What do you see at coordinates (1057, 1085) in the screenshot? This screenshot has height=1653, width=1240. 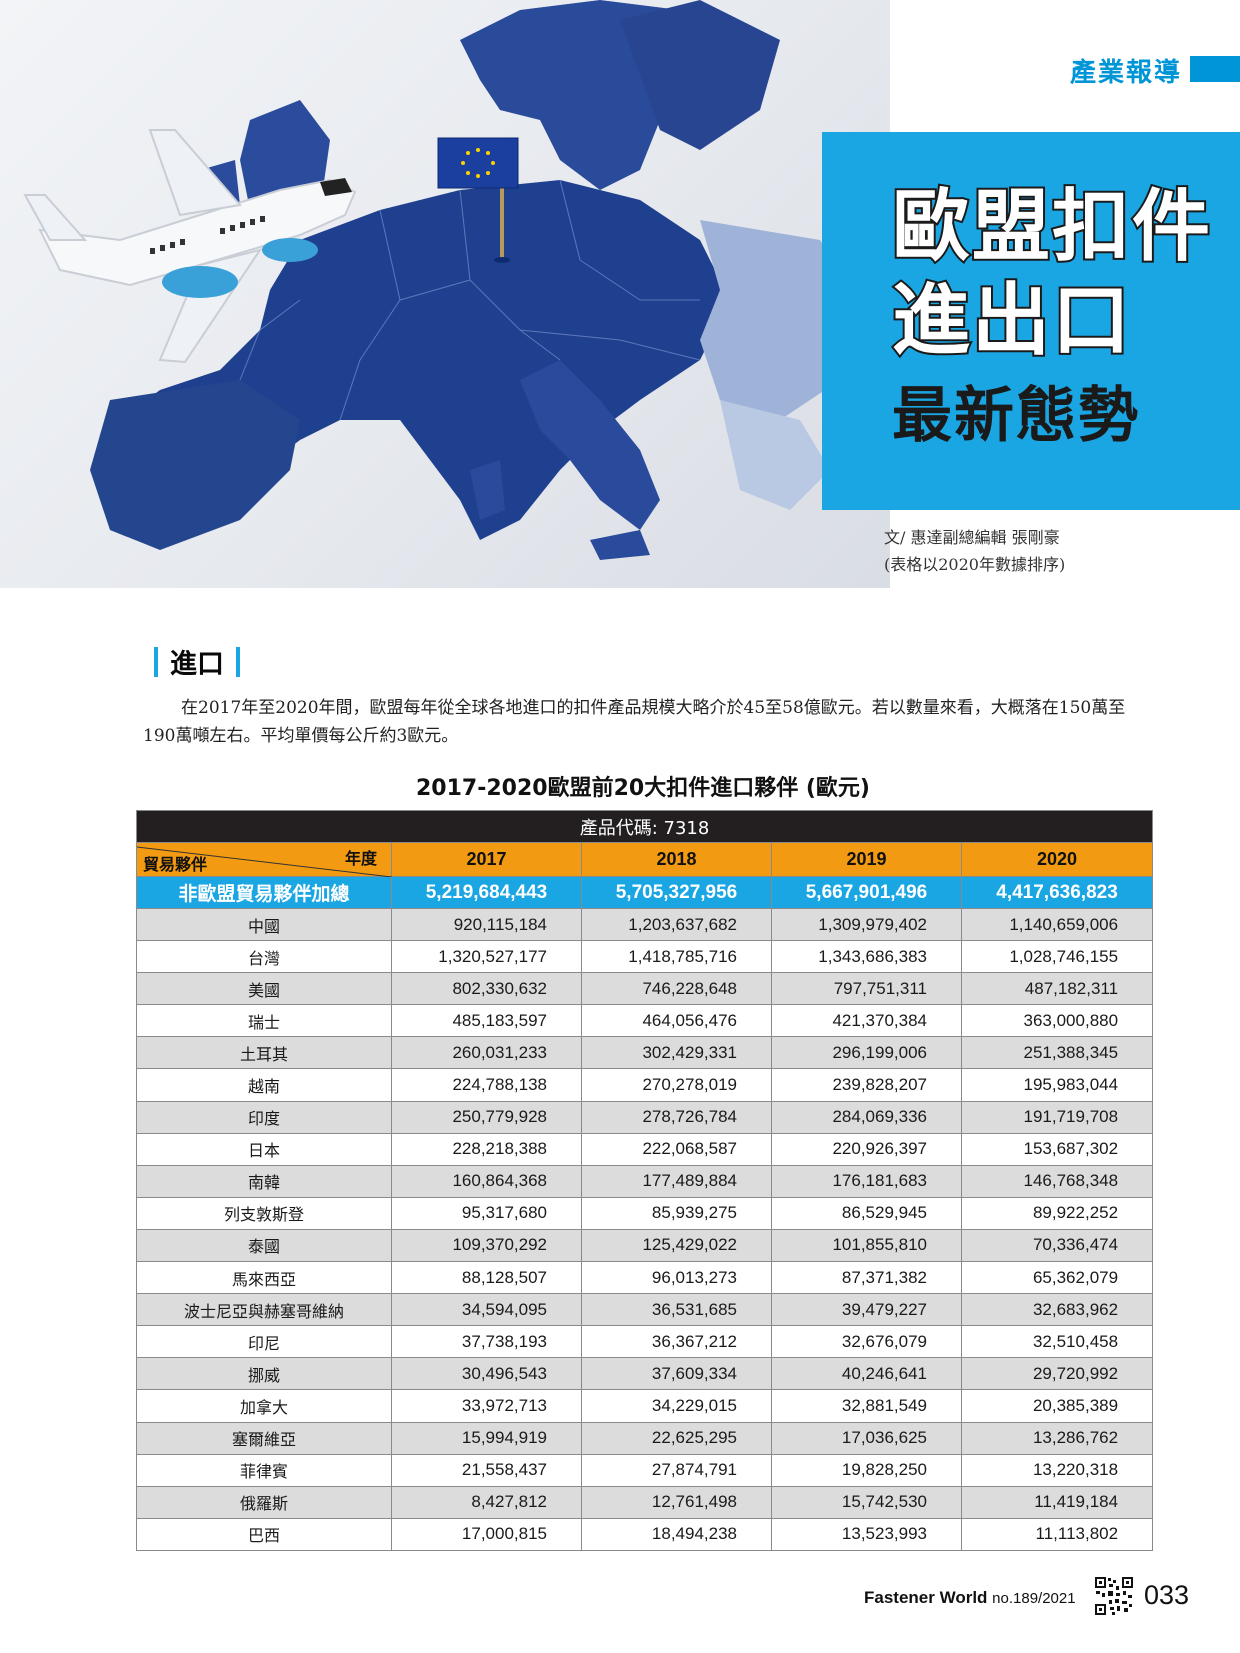 I see `value-cell-2020: 195,983,044` at bounding box center [1057, 1085].